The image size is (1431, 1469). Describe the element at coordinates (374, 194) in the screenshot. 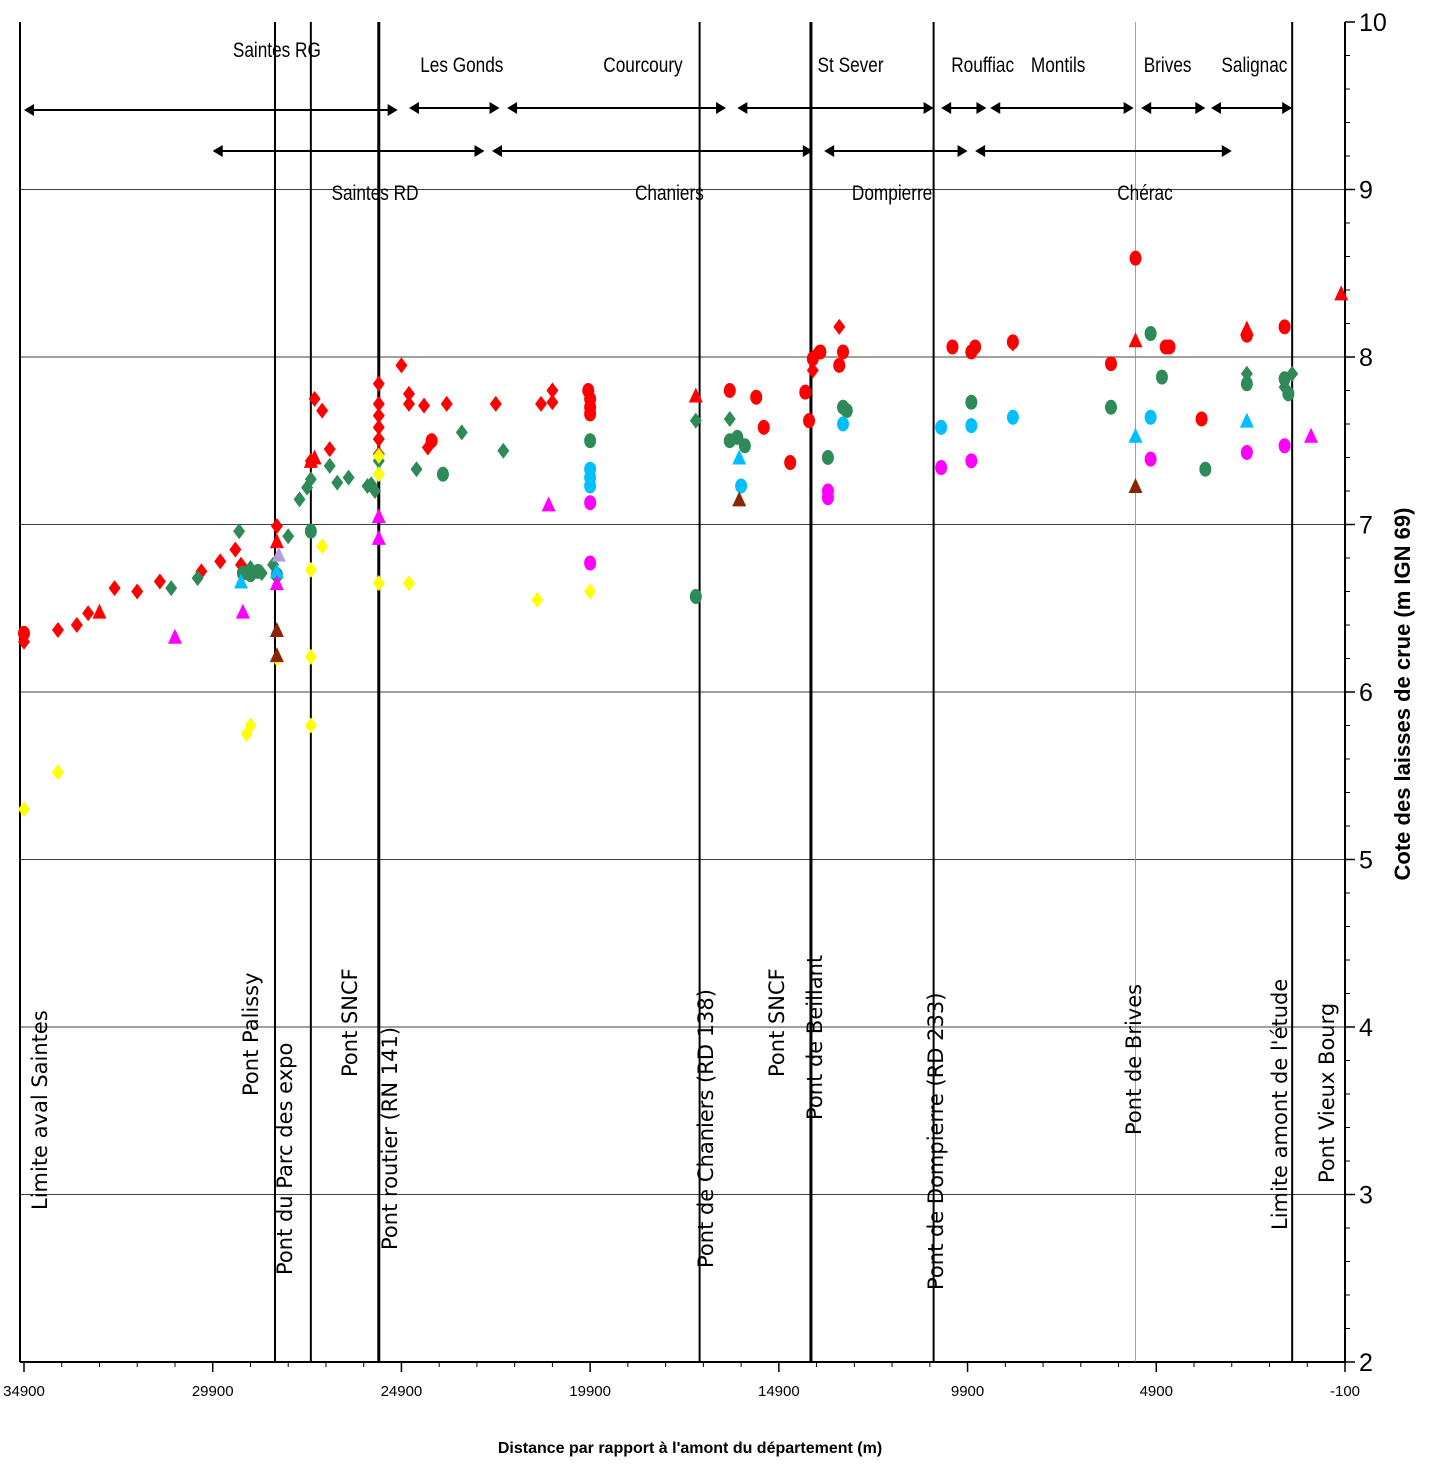

I see `sector-bottom-label: Saintes RD` at that location.